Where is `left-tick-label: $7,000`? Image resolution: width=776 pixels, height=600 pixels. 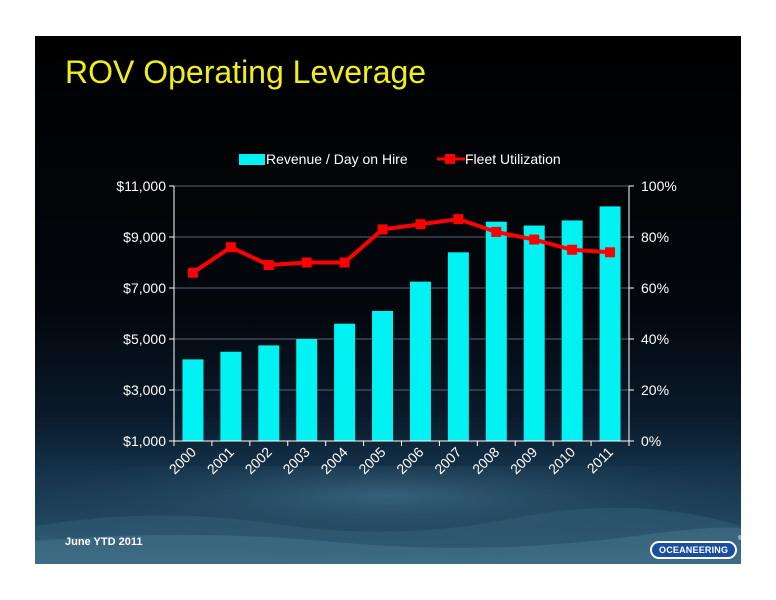 left-tick-label: $7,000 is located at coordinates (144, 288).